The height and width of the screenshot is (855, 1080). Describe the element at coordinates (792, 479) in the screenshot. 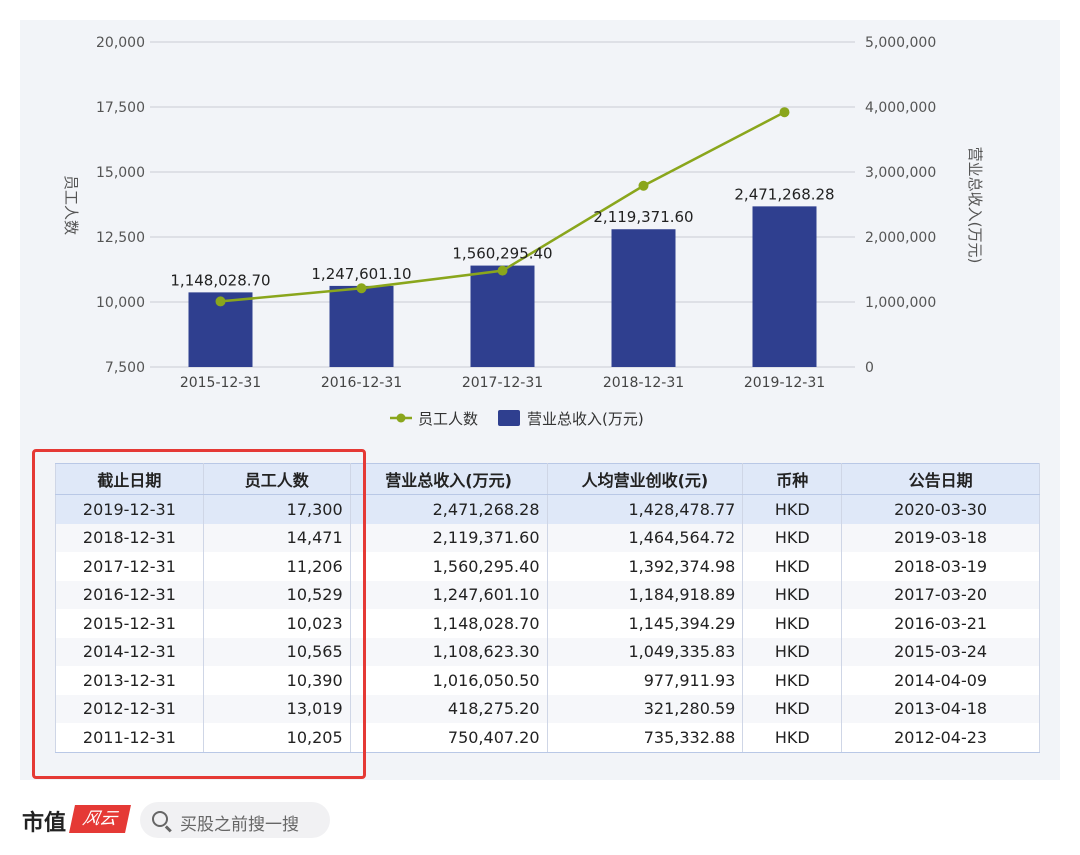

I see `header-currency: 币种` at that location.